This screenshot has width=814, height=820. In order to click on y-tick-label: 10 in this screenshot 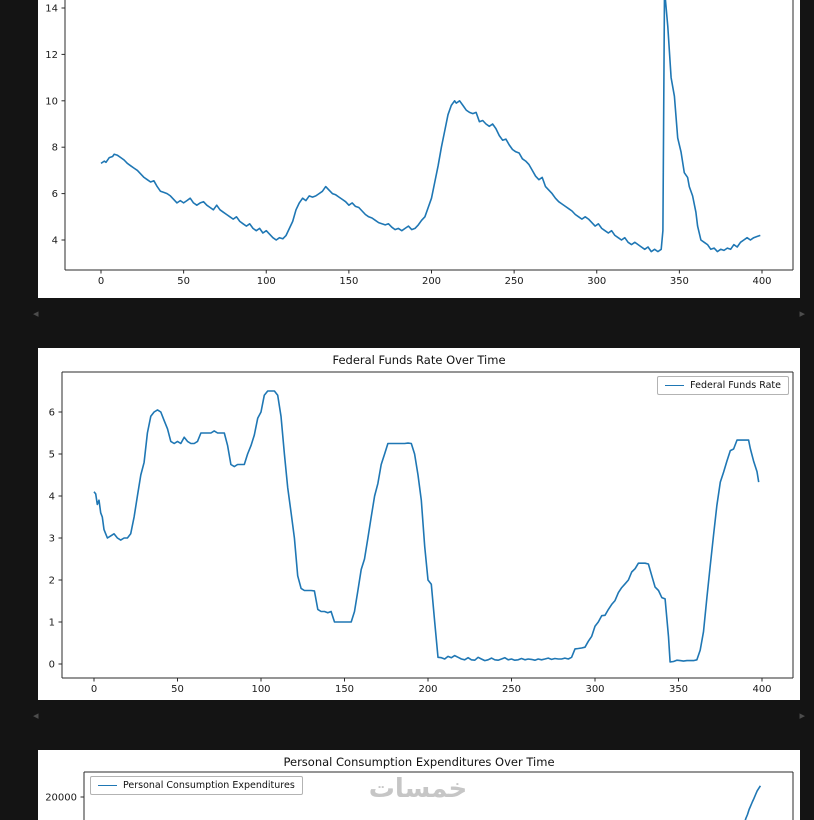, I will do `click(51, 101)`.